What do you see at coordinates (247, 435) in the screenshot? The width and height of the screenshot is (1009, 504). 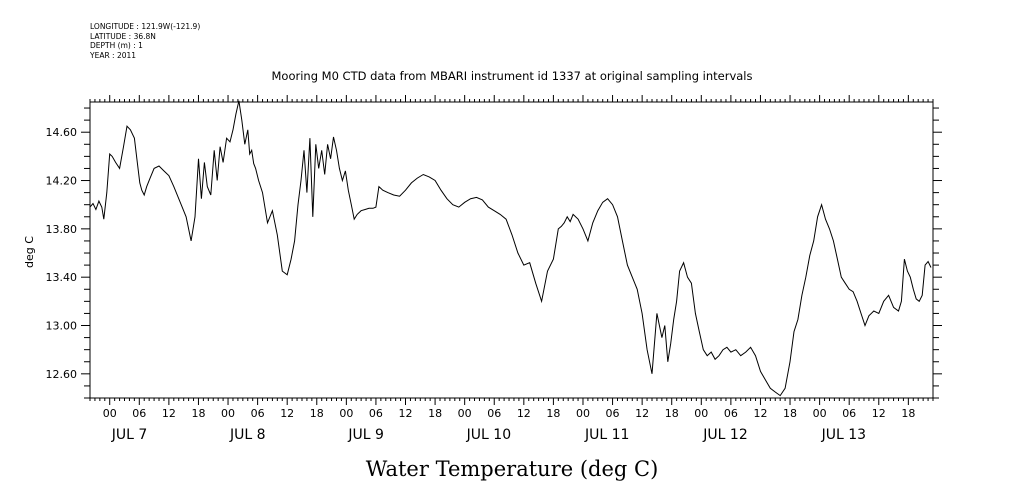 I see `day-label: JUL 8` at bounding box center [247, 435].